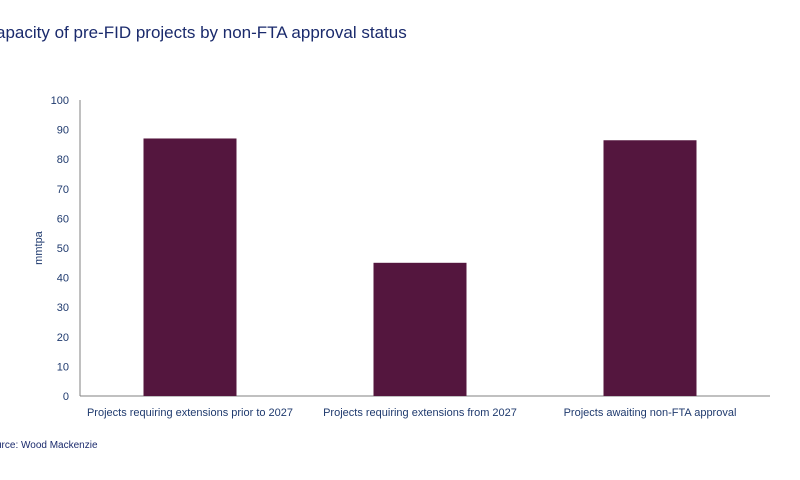 The width and height of the screenshot is (800, 480). I want to click on y-axis-label: mmtpa, so click(39, 247).